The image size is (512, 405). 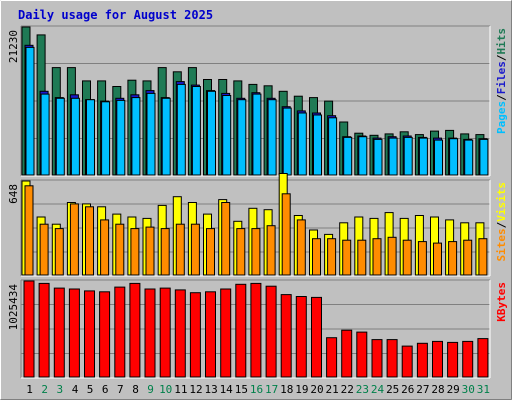 I want to click on x-tick-label: 3, so click(x=59, y=389).